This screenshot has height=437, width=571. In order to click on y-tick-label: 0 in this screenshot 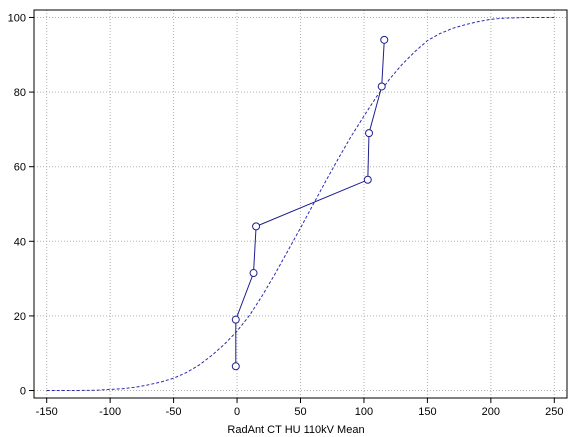, I will do `click(23, 392)`.